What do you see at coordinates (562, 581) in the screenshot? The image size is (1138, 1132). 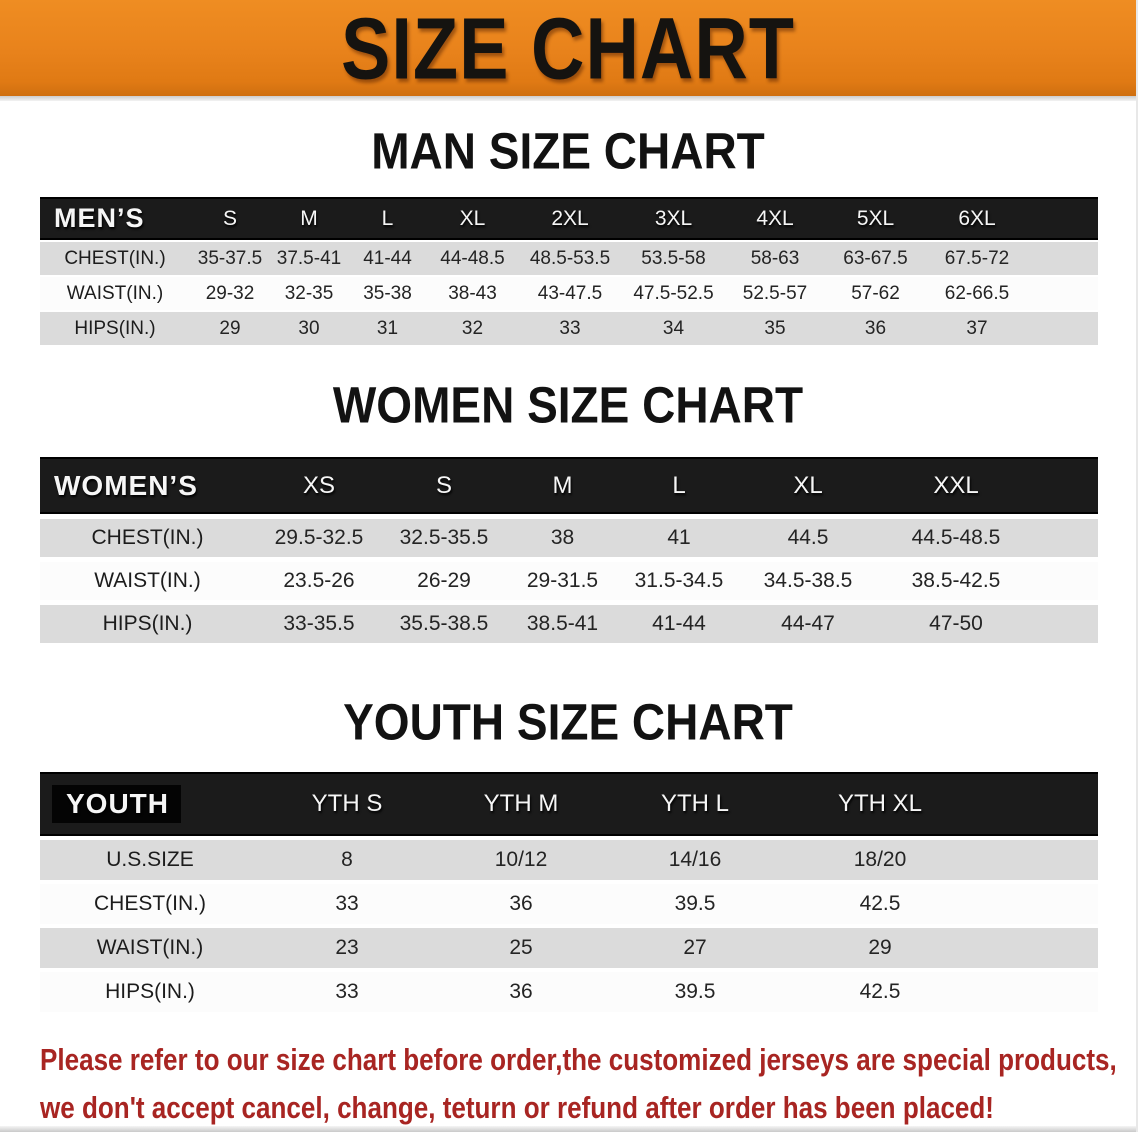 I see `cell: 29-31.5` at bounding box center [562, 581].